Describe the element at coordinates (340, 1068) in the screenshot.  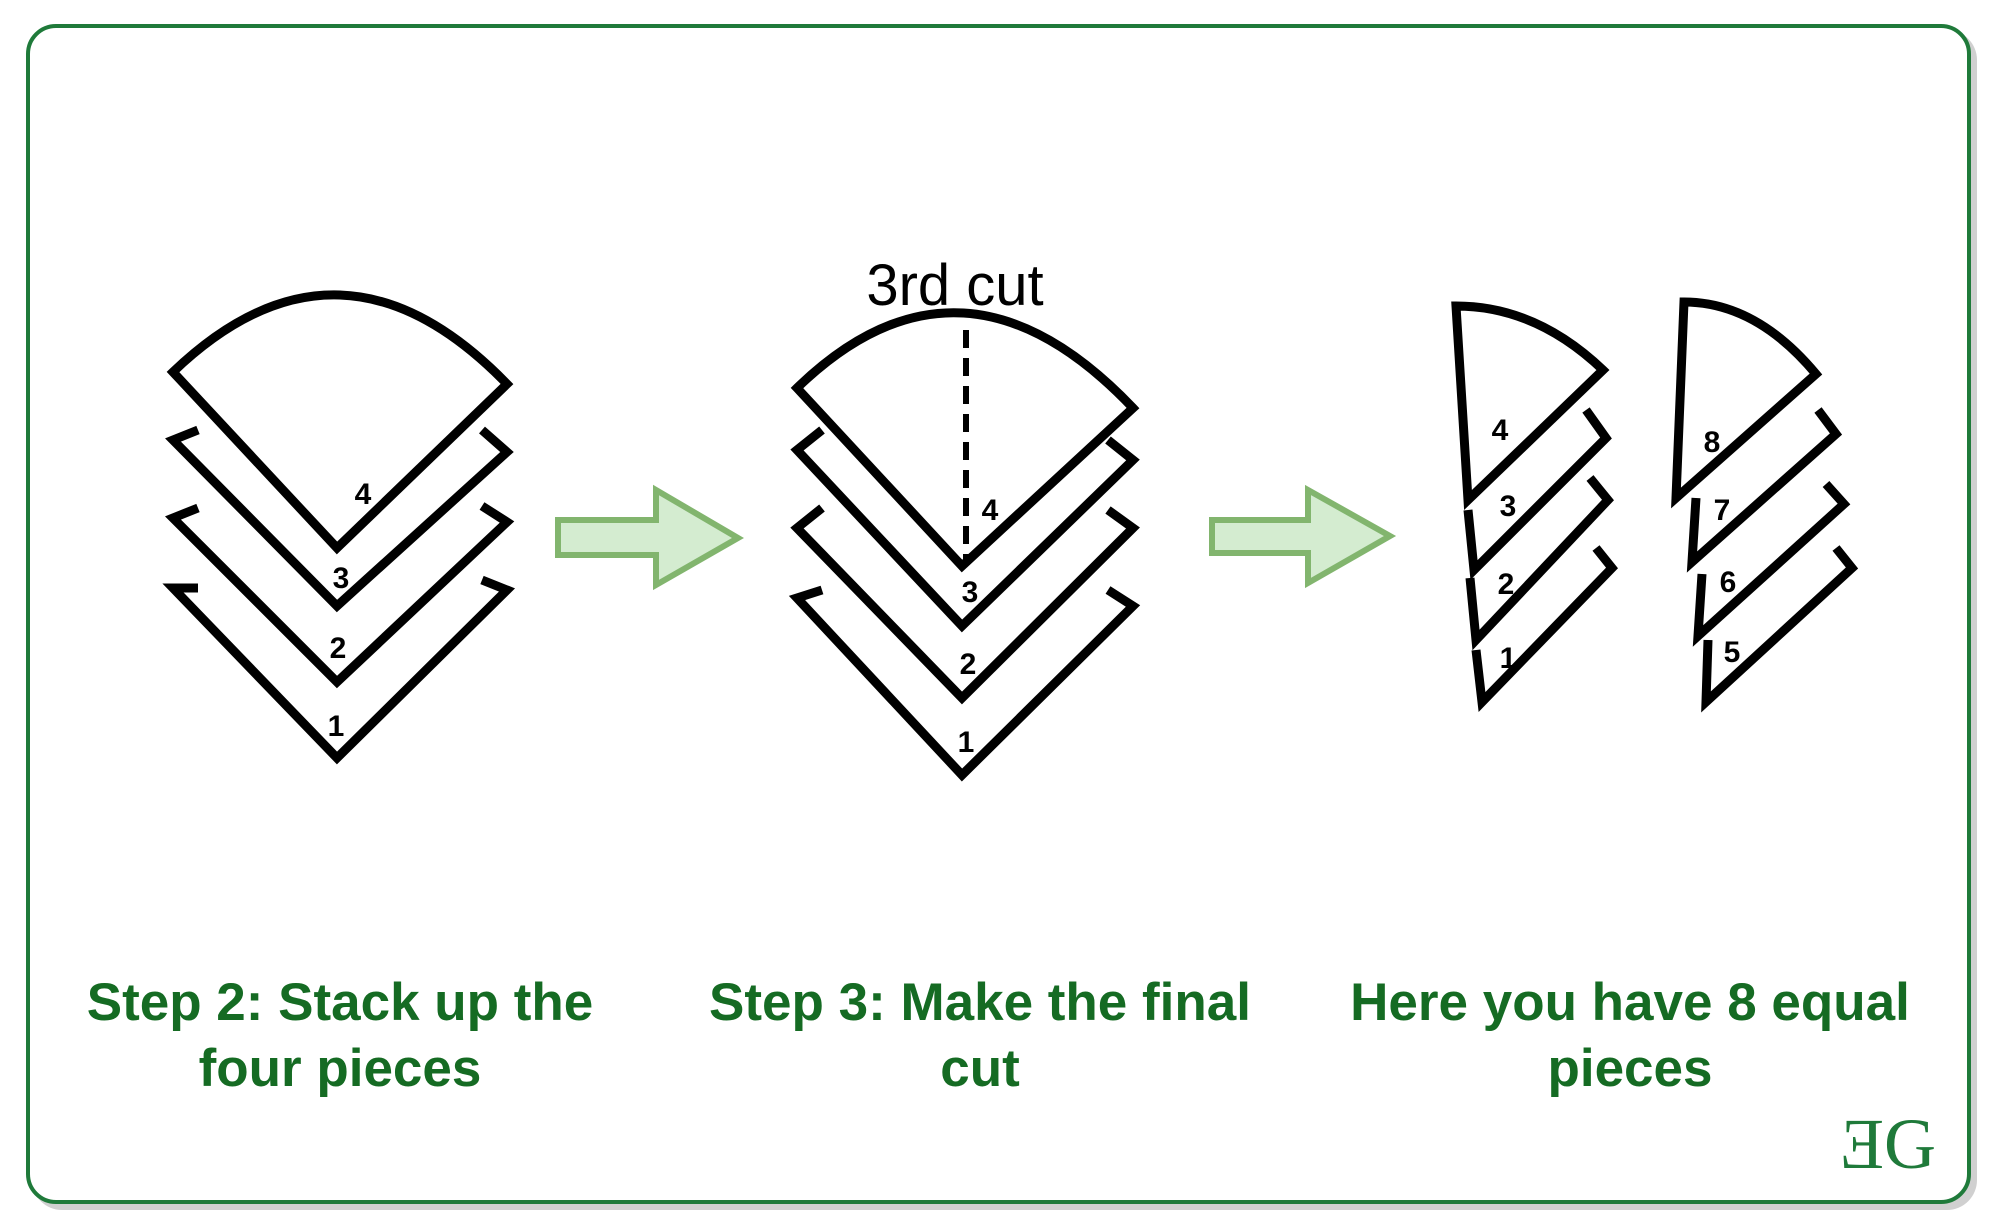
I see `step2-caption-line2: four pieces` at that location.